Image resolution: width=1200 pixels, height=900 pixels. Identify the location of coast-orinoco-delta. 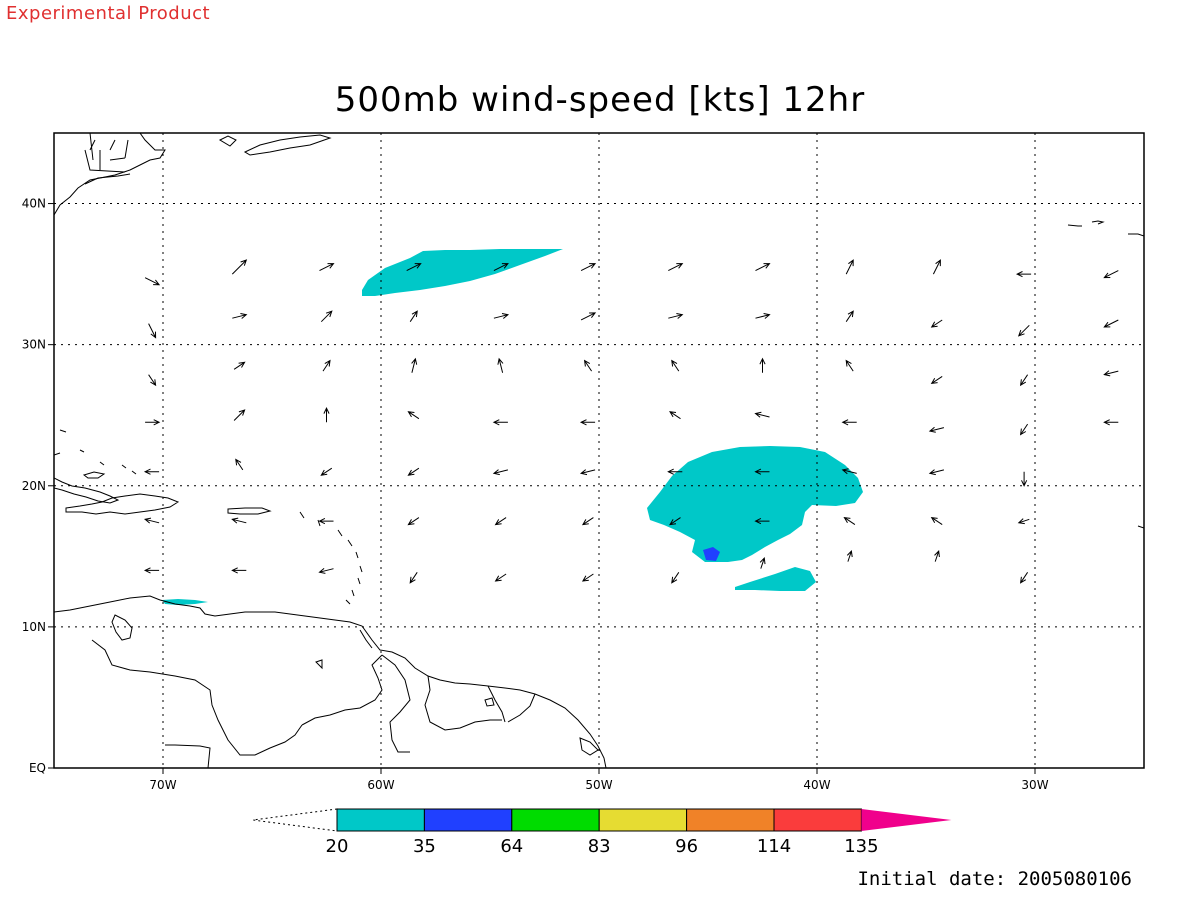
(366, 639).